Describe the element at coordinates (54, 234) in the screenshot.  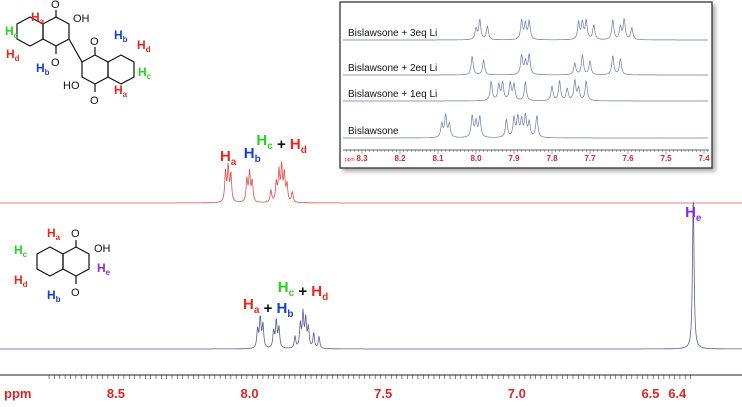
I see `mono-ha: Ha` at that location.